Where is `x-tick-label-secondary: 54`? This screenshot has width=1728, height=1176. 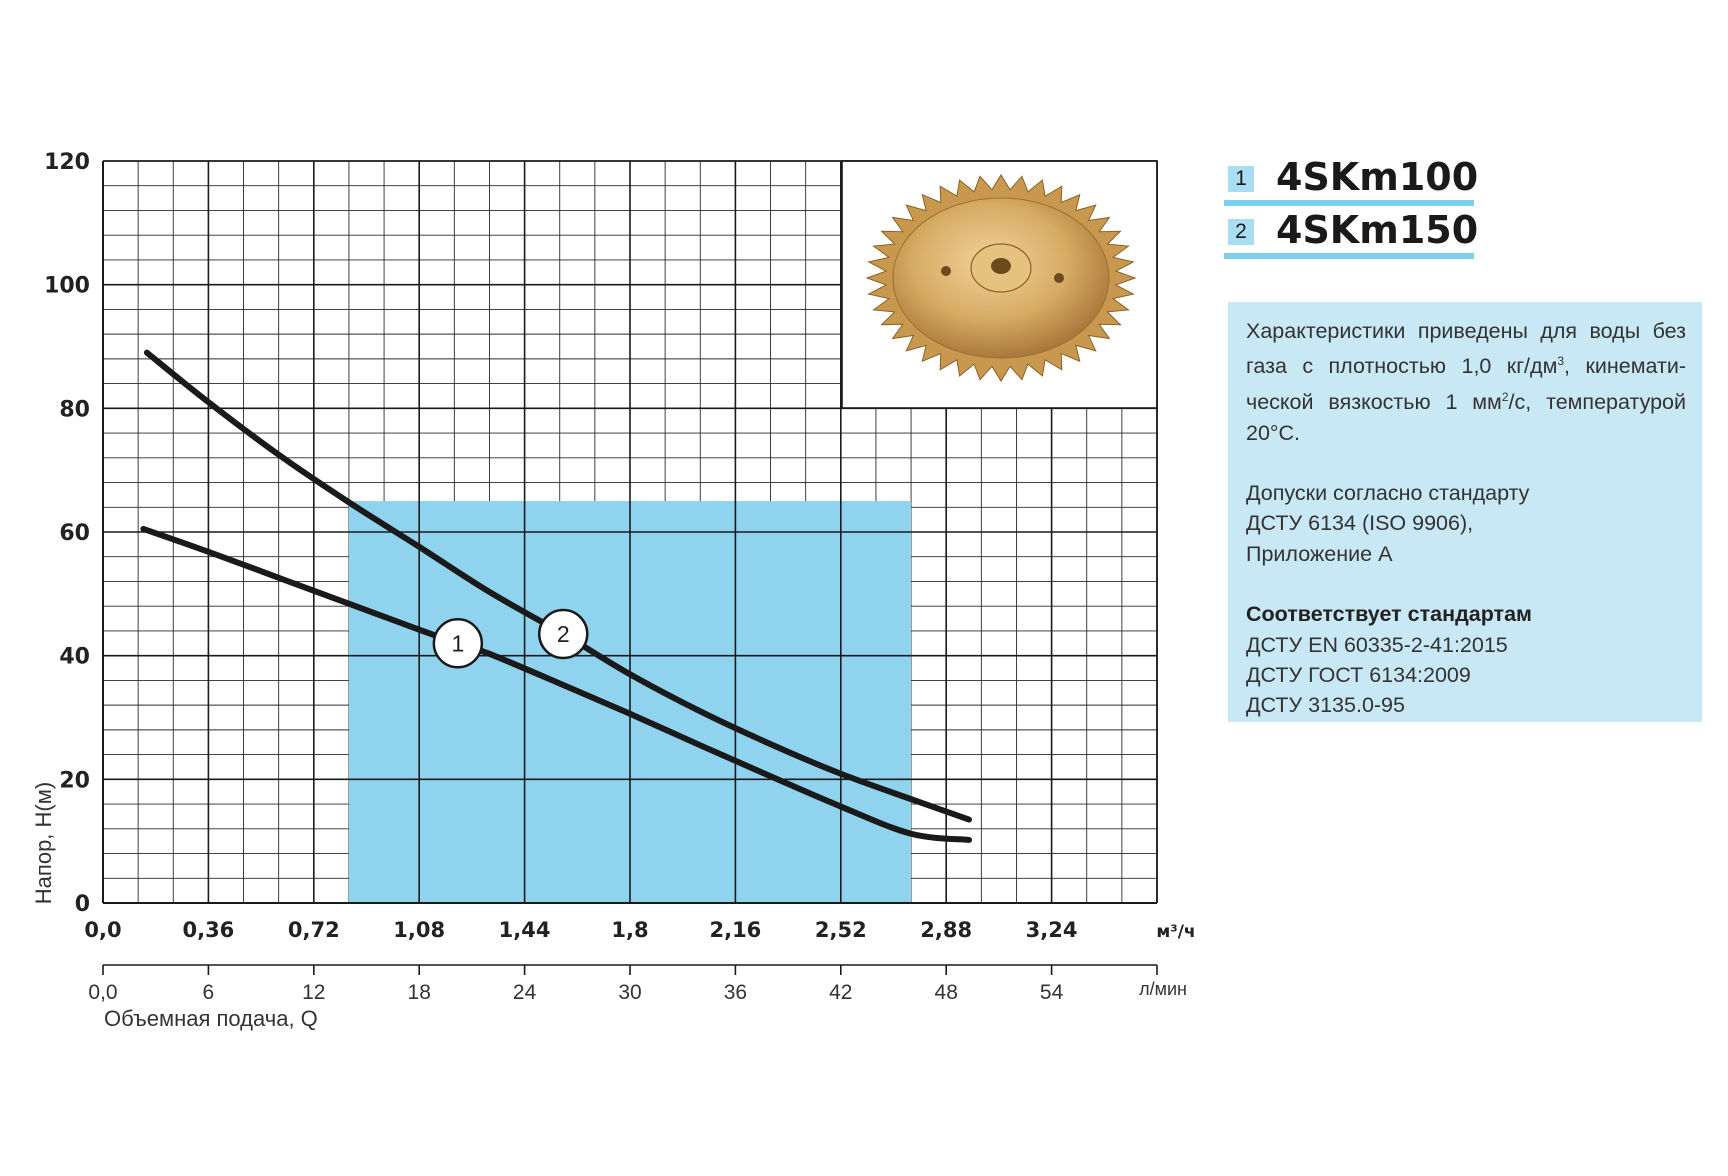
x-tick-label-secondary: 54 is located at coordinates (1052, 992).